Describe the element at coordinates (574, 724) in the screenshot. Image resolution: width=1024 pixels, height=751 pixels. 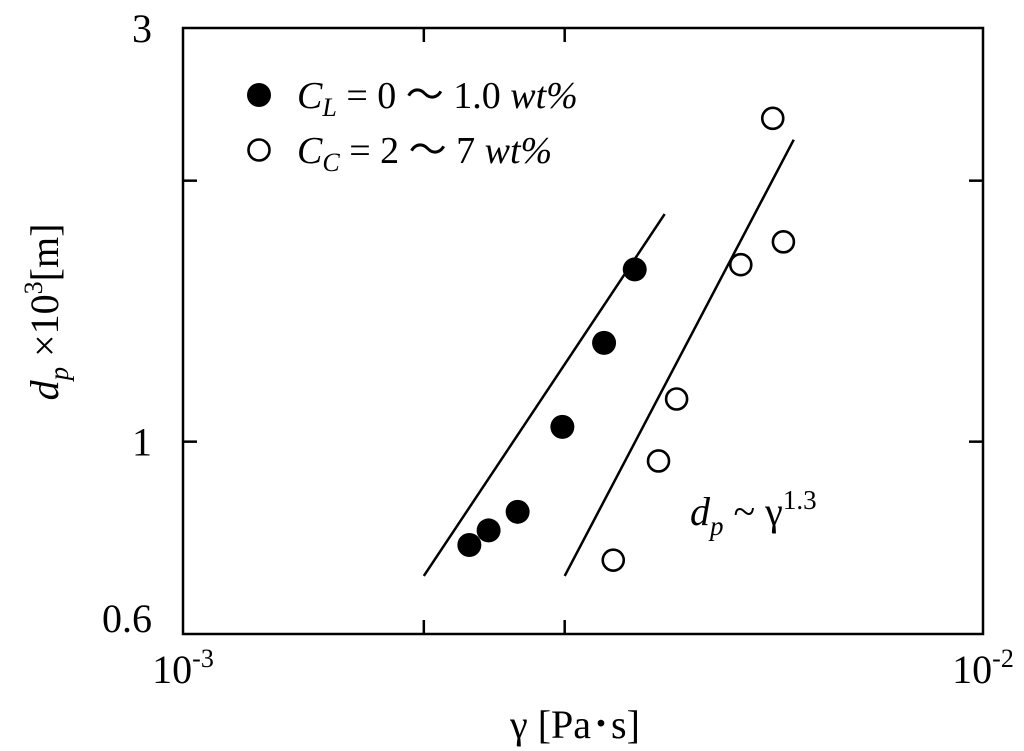
I see `x-axis-label: γ [Pa･s]` at that location.